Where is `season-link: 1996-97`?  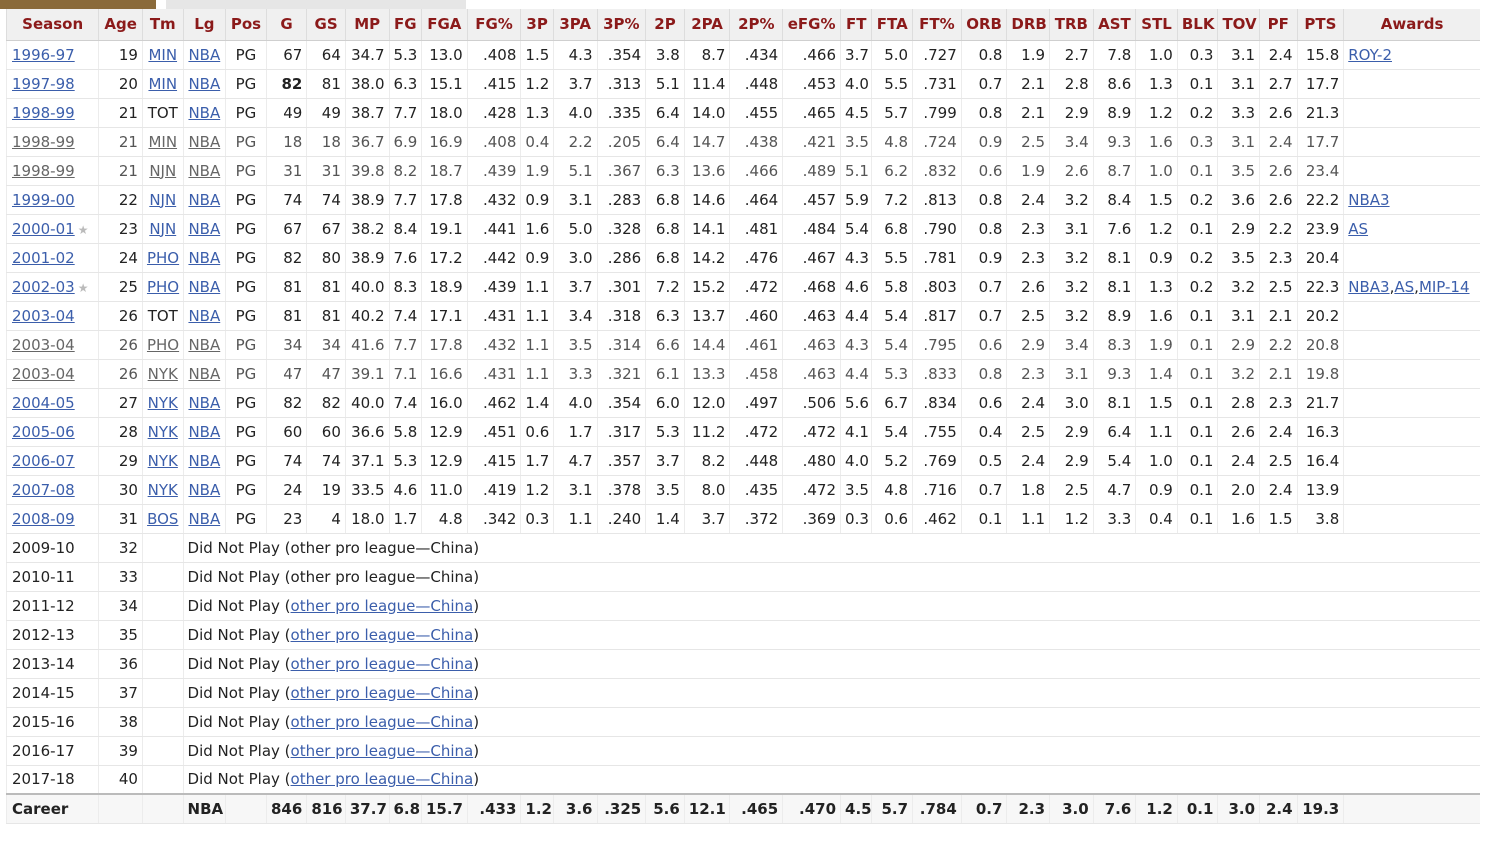 season-link: 1996-97 is located at coordinates (43, 54).